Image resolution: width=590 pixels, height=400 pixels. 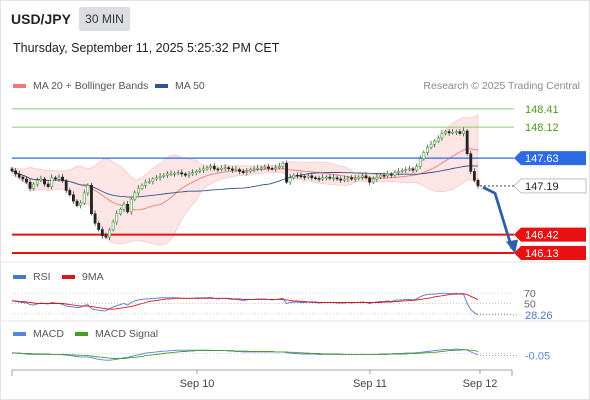 What do you see at coordinates (512, 246) in the screenshot?
I see `forecast-arrowhead` at bounding box center [512, 246].